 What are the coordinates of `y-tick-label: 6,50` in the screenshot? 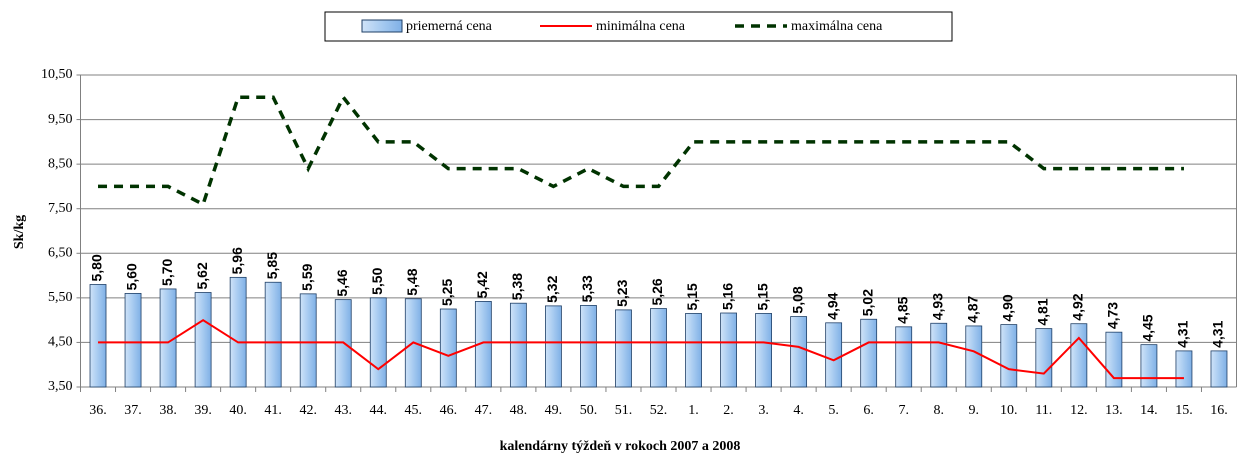 It's located at (60, 253).